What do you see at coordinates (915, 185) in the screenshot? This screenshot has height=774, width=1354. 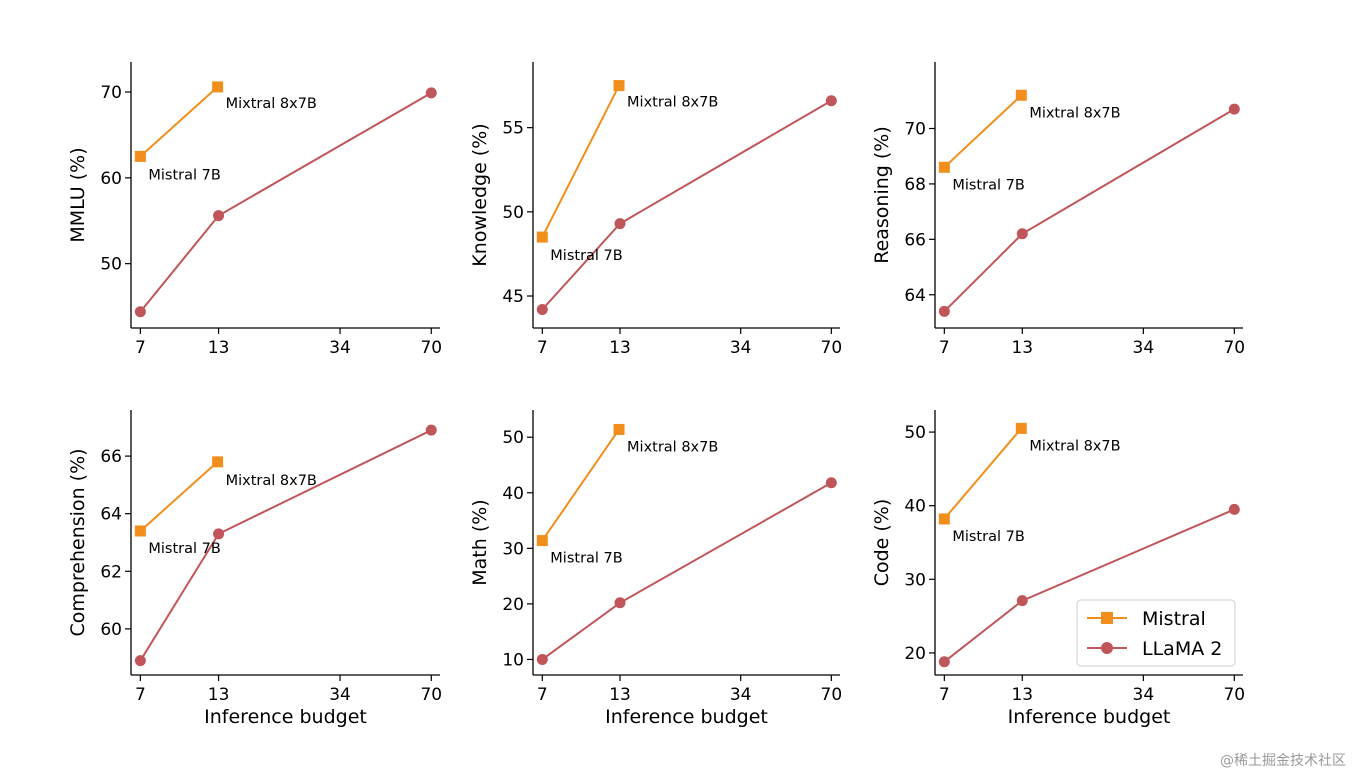 I see `y-tick-label: 68` at bounding box center [915, 185].